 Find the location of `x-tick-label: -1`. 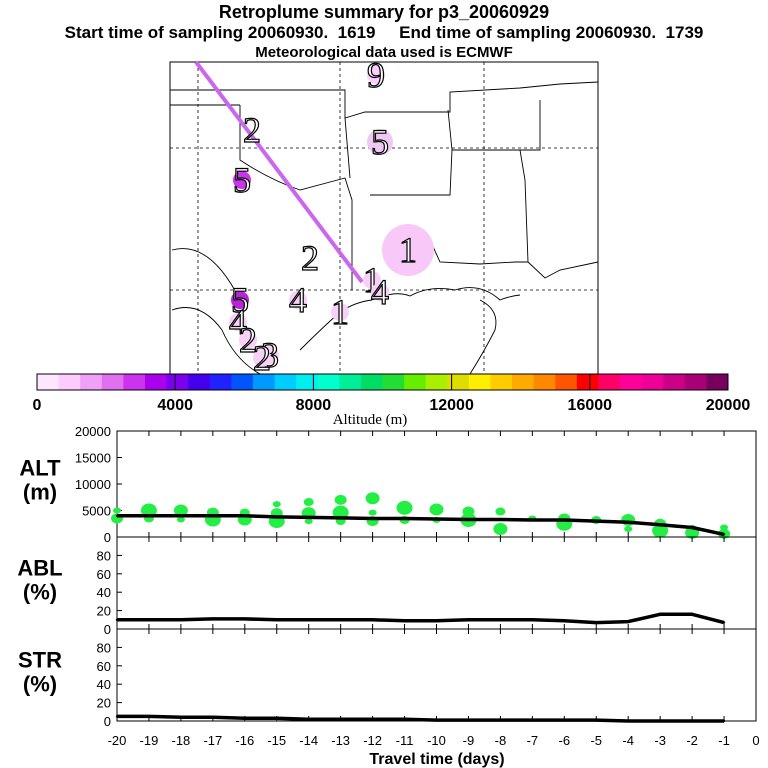

x-tick-label: -1 is located at coordinates (724, 740).